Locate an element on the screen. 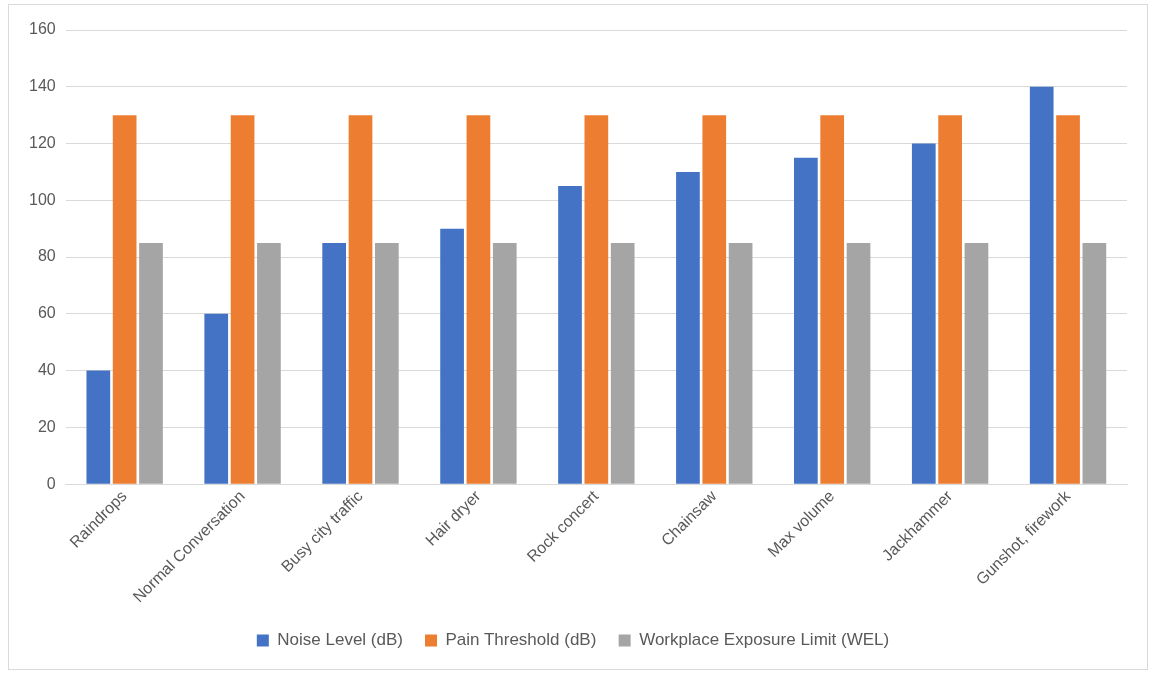 The image size is (1153, 675). y-tick-label: 80 is located at coordinates (46, 256).